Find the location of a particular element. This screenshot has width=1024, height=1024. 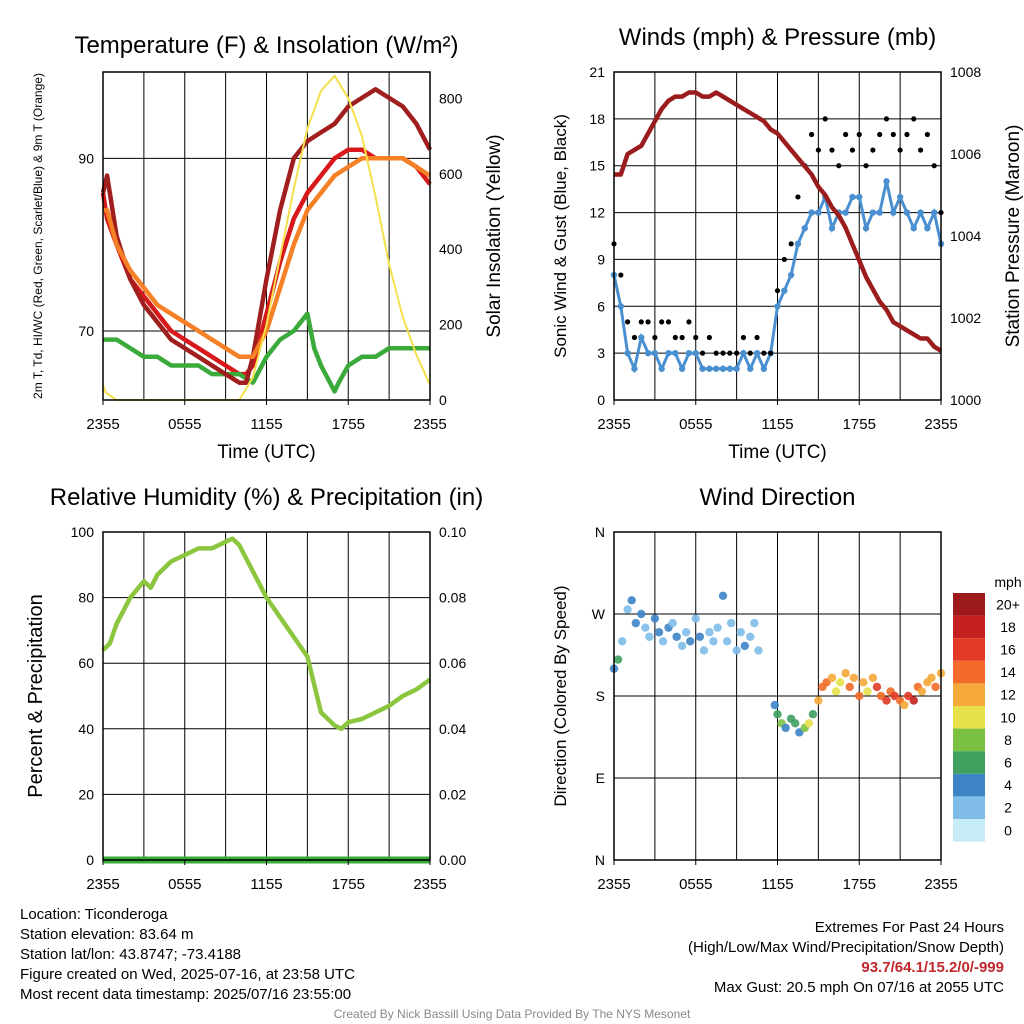

y-tick-label: 9 is located at coordinates (601, 259).